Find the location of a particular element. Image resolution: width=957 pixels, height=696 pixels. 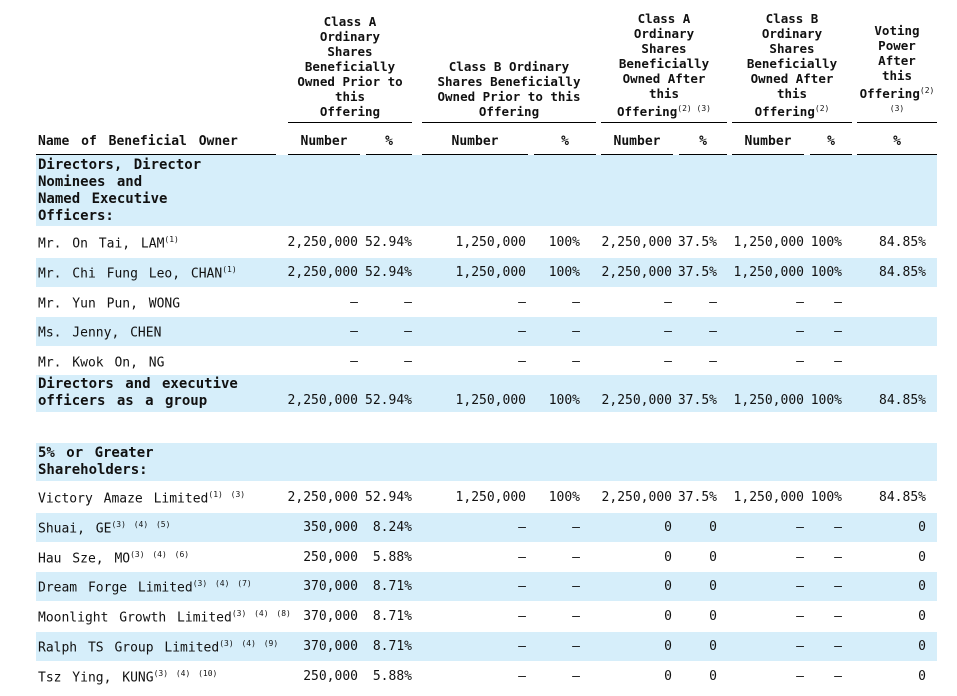

owner-name-text: Mr. Kwok On, NG is located at coordinates (101, 363).